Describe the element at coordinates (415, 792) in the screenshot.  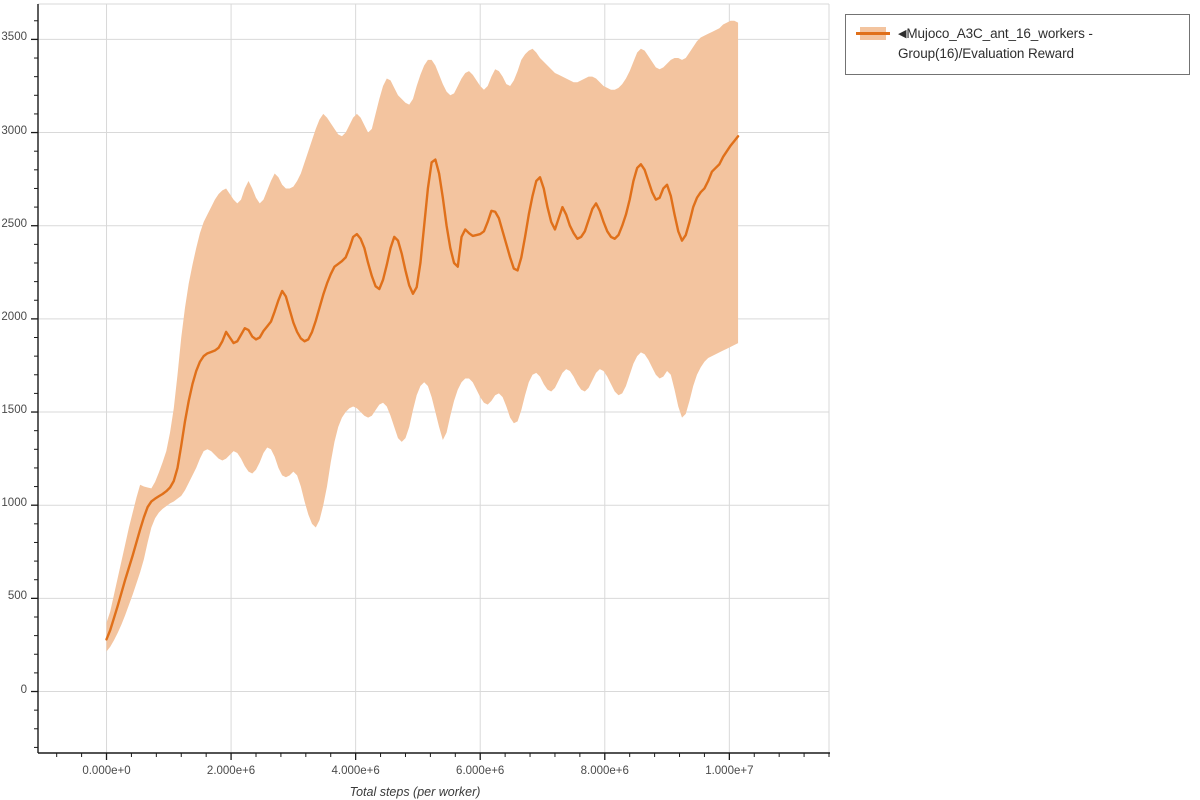
I see `x-axis-title: Total steps (per worker)` at that location.